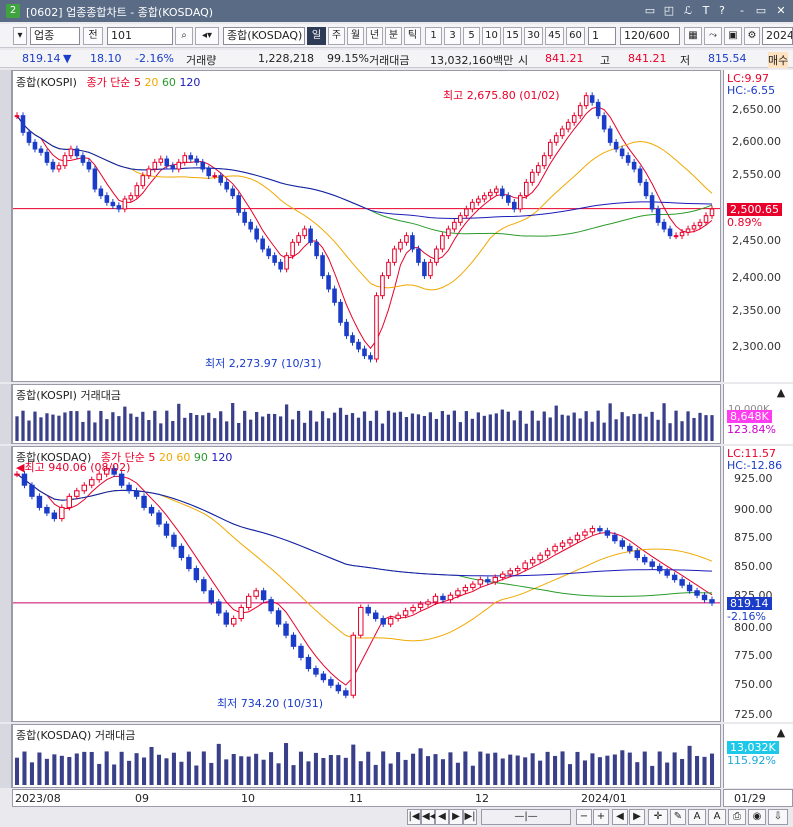  I want to click on period-month-button: 월, so click(355, 36).